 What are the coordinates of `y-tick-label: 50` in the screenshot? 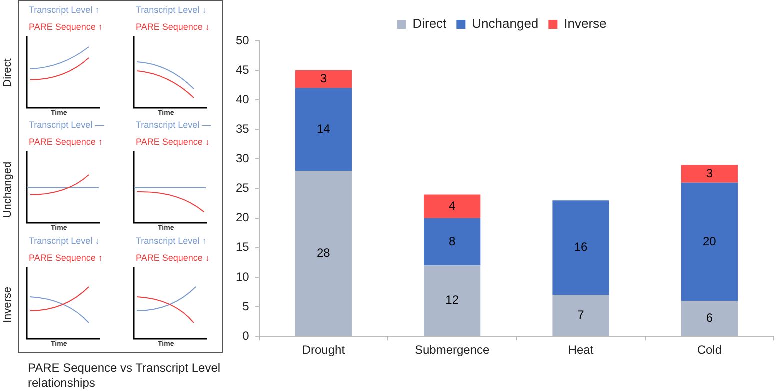 It's located at (243, 40).